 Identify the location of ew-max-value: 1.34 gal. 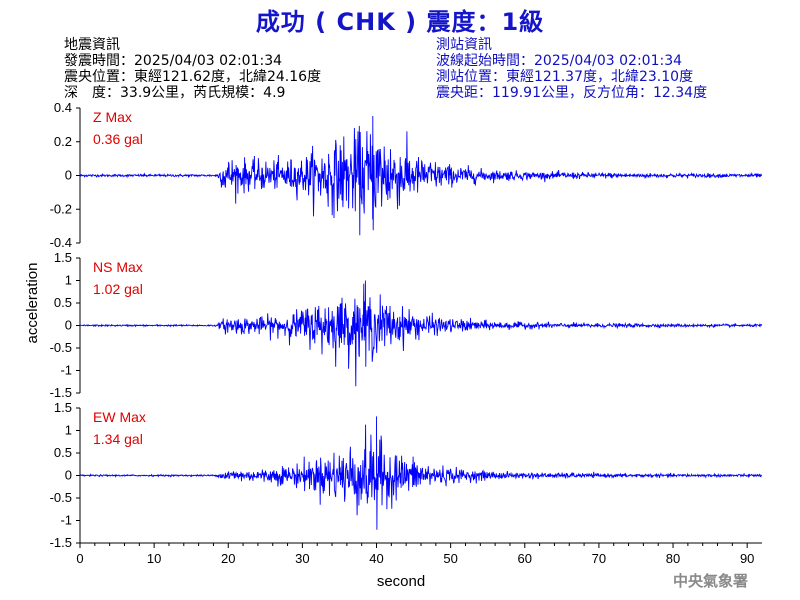
(118, 439).